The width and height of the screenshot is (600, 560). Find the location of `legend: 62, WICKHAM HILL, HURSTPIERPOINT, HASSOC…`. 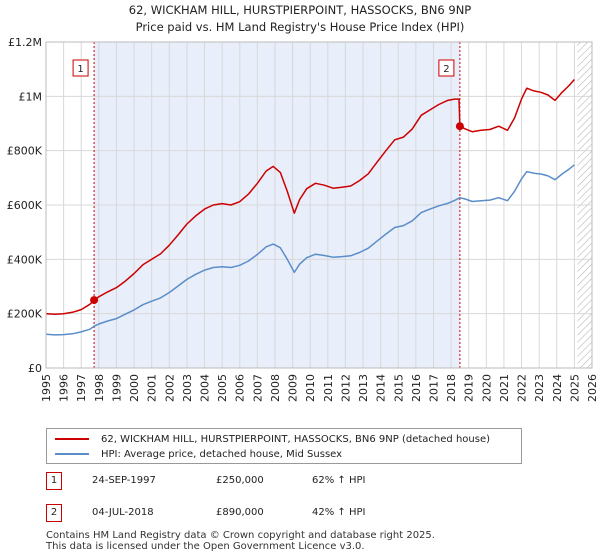

legend: 62, WICKHAM HILL, HURSTPIERPOINT, HASSOC… is located at coordinates (284, 446).